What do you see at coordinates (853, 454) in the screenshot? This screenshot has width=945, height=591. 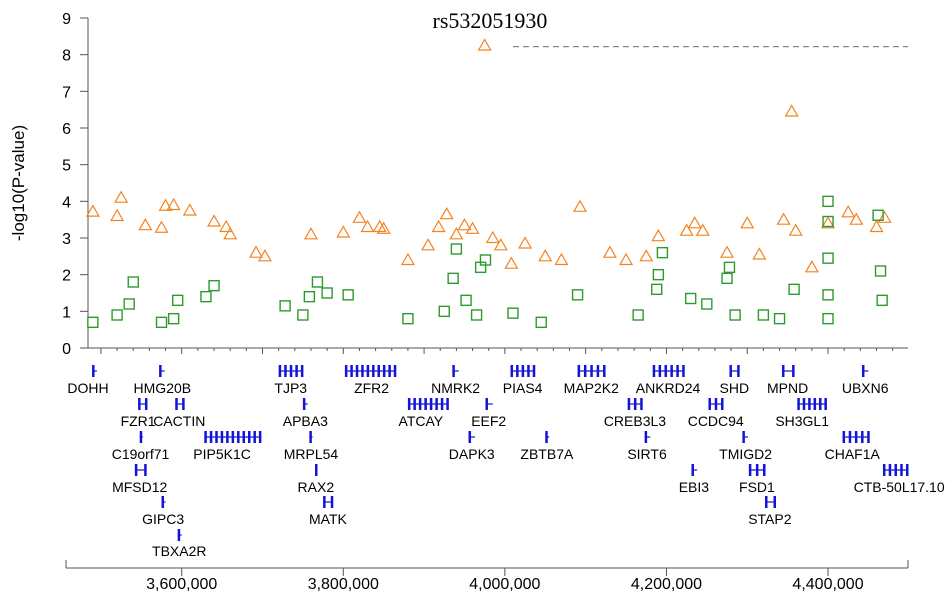 I see `gene-label: CHAF1A` at bounding box center [853, 454].